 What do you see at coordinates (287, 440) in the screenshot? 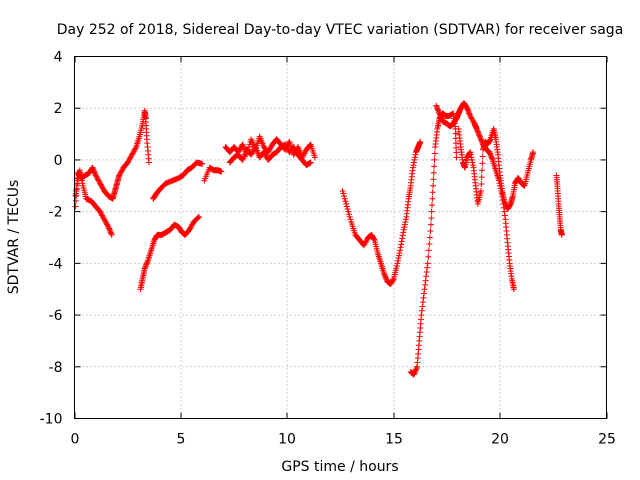
I see `x-tick-label: 10` at bounding box center [287, 440].